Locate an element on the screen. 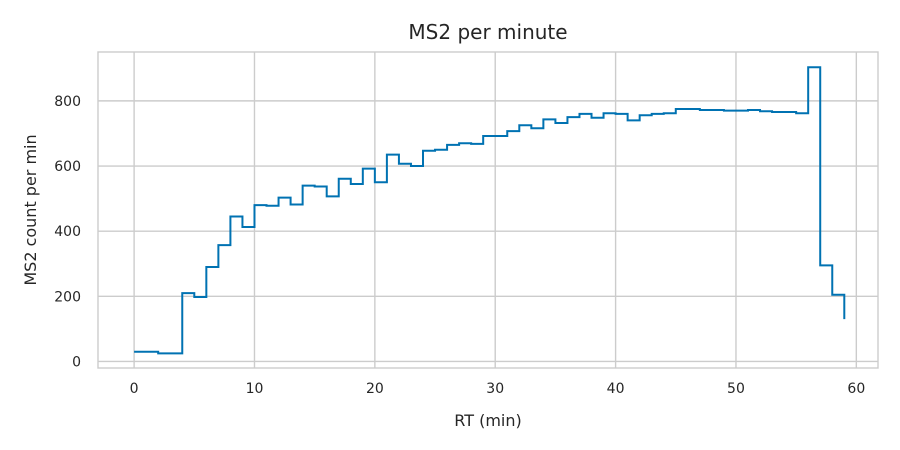 The image size is (900, 450). y-tick-label: 0 is located at coordinates (76, 362).